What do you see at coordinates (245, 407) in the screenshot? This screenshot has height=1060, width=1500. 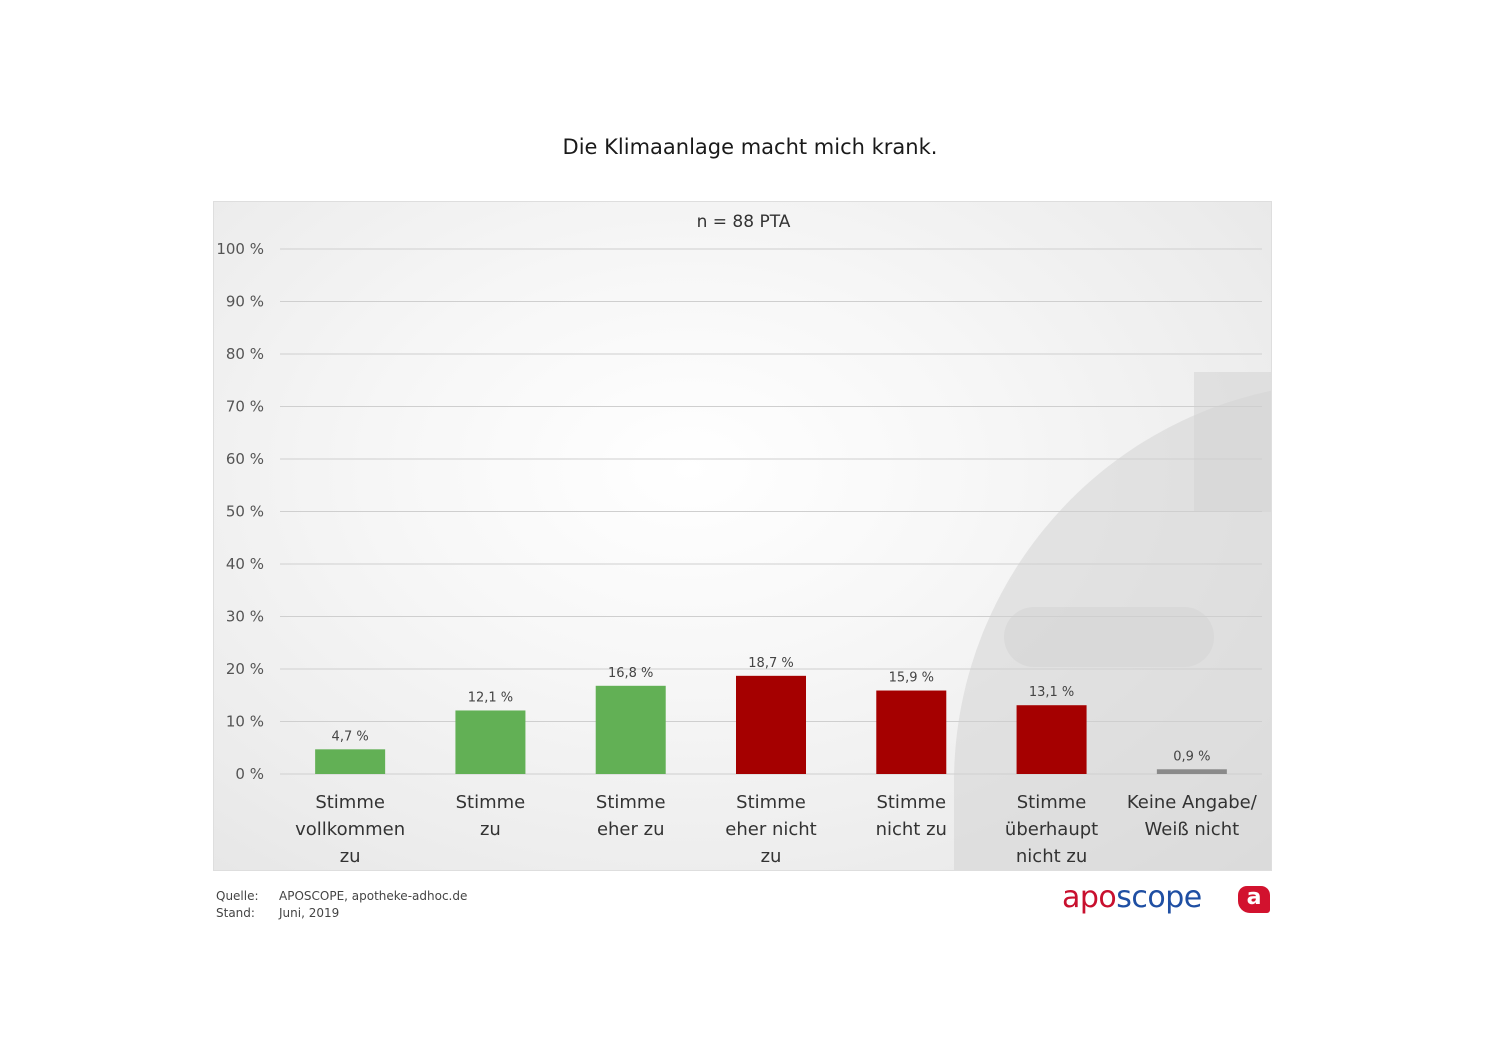 I see `y-tick-label: 70 %` at bounding box center [245, 407].